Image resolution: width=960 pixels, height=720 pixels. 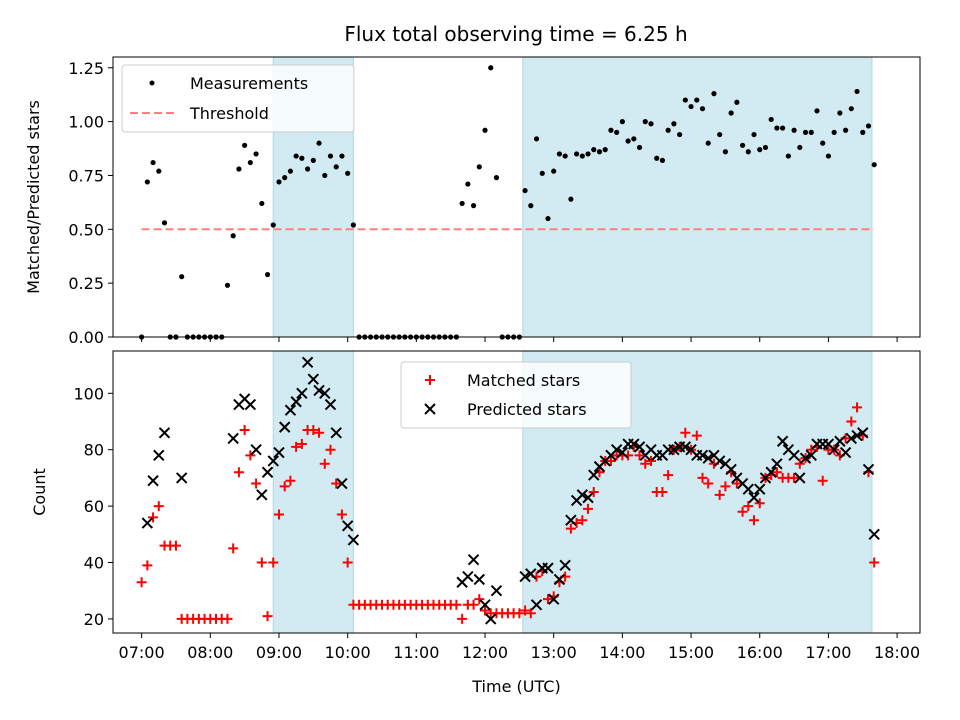 I want to click on bottom-y-axis-label: Count, so click(x=39, y=492).